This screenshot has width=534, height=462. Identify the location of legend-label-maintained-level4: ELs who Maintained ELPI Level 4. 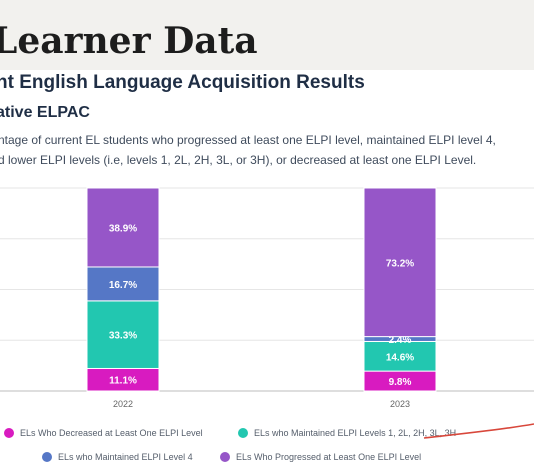
(125, 457).